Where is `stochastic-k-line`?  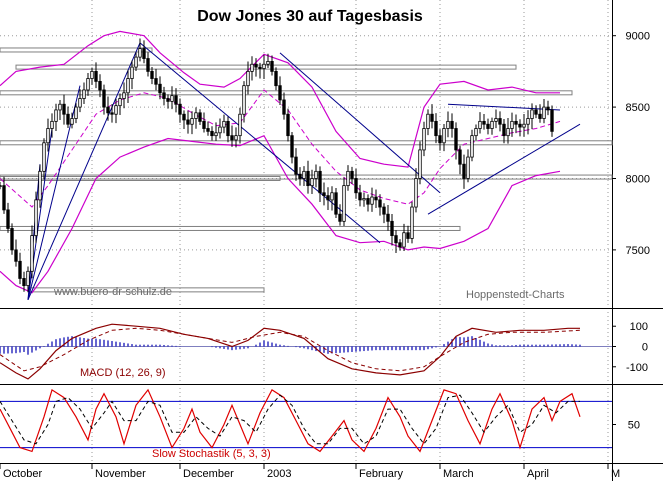 stochastic-k-line is located at coordinates (290, 420).